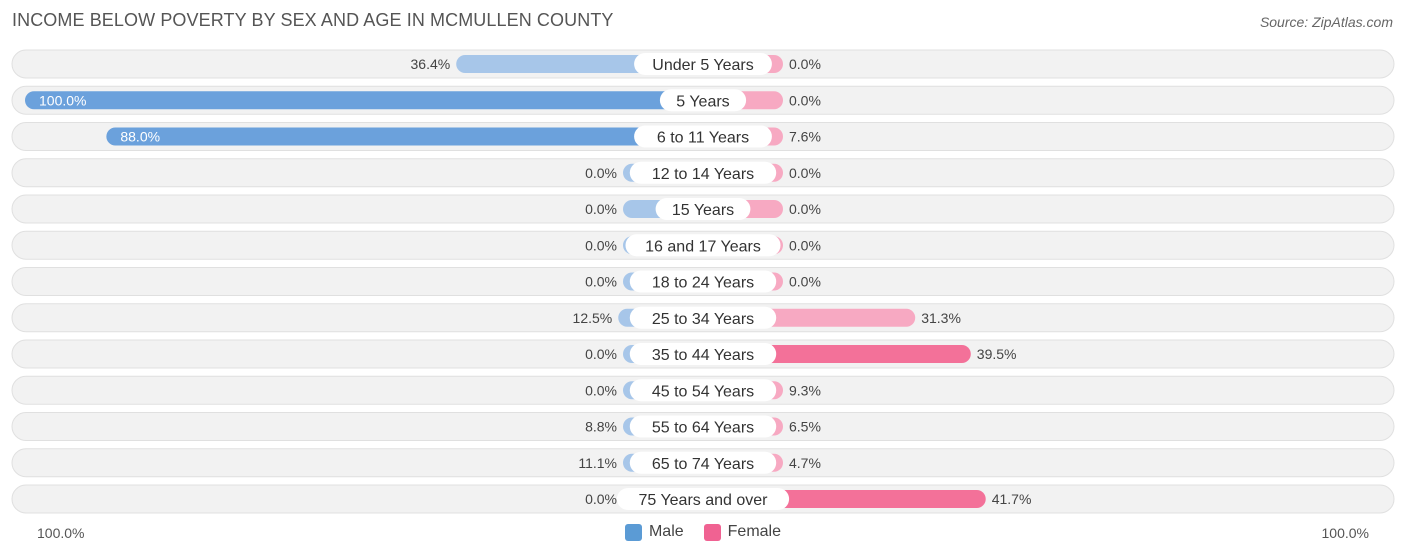  Describe the element at coordinates (805, 463) in the screenshot. I see `female-value-label: 4.7%` at that location.